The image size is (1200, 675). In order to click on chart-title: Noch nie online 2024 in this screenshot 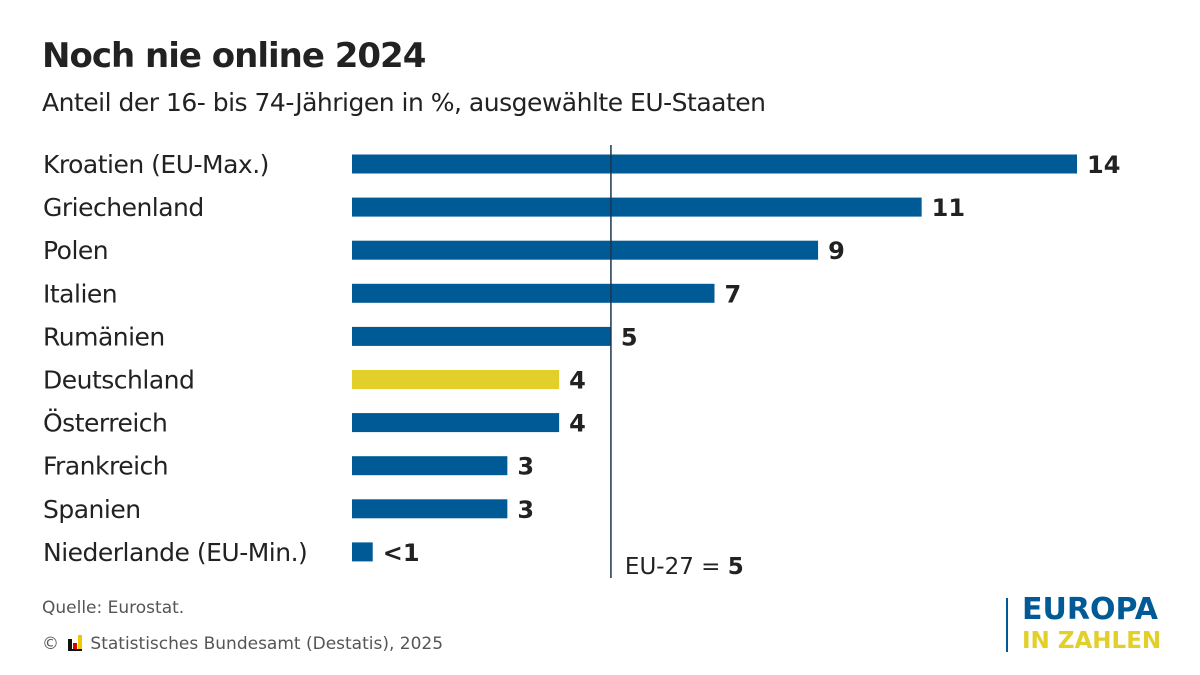, I will do `click(234, 56)`.